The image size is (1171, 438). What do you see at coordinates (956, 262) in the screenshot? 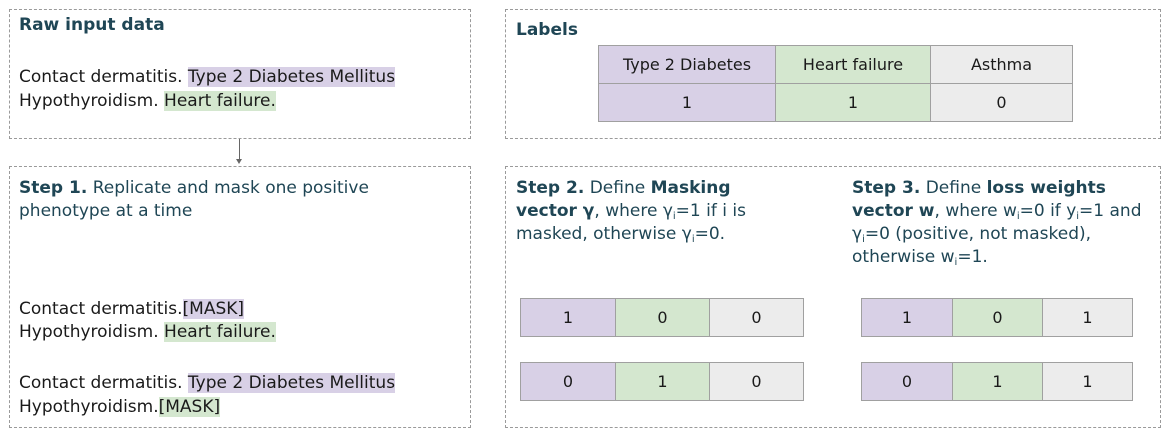
I see `step3-sub-i-4: i` at bounding box center [956, 262].